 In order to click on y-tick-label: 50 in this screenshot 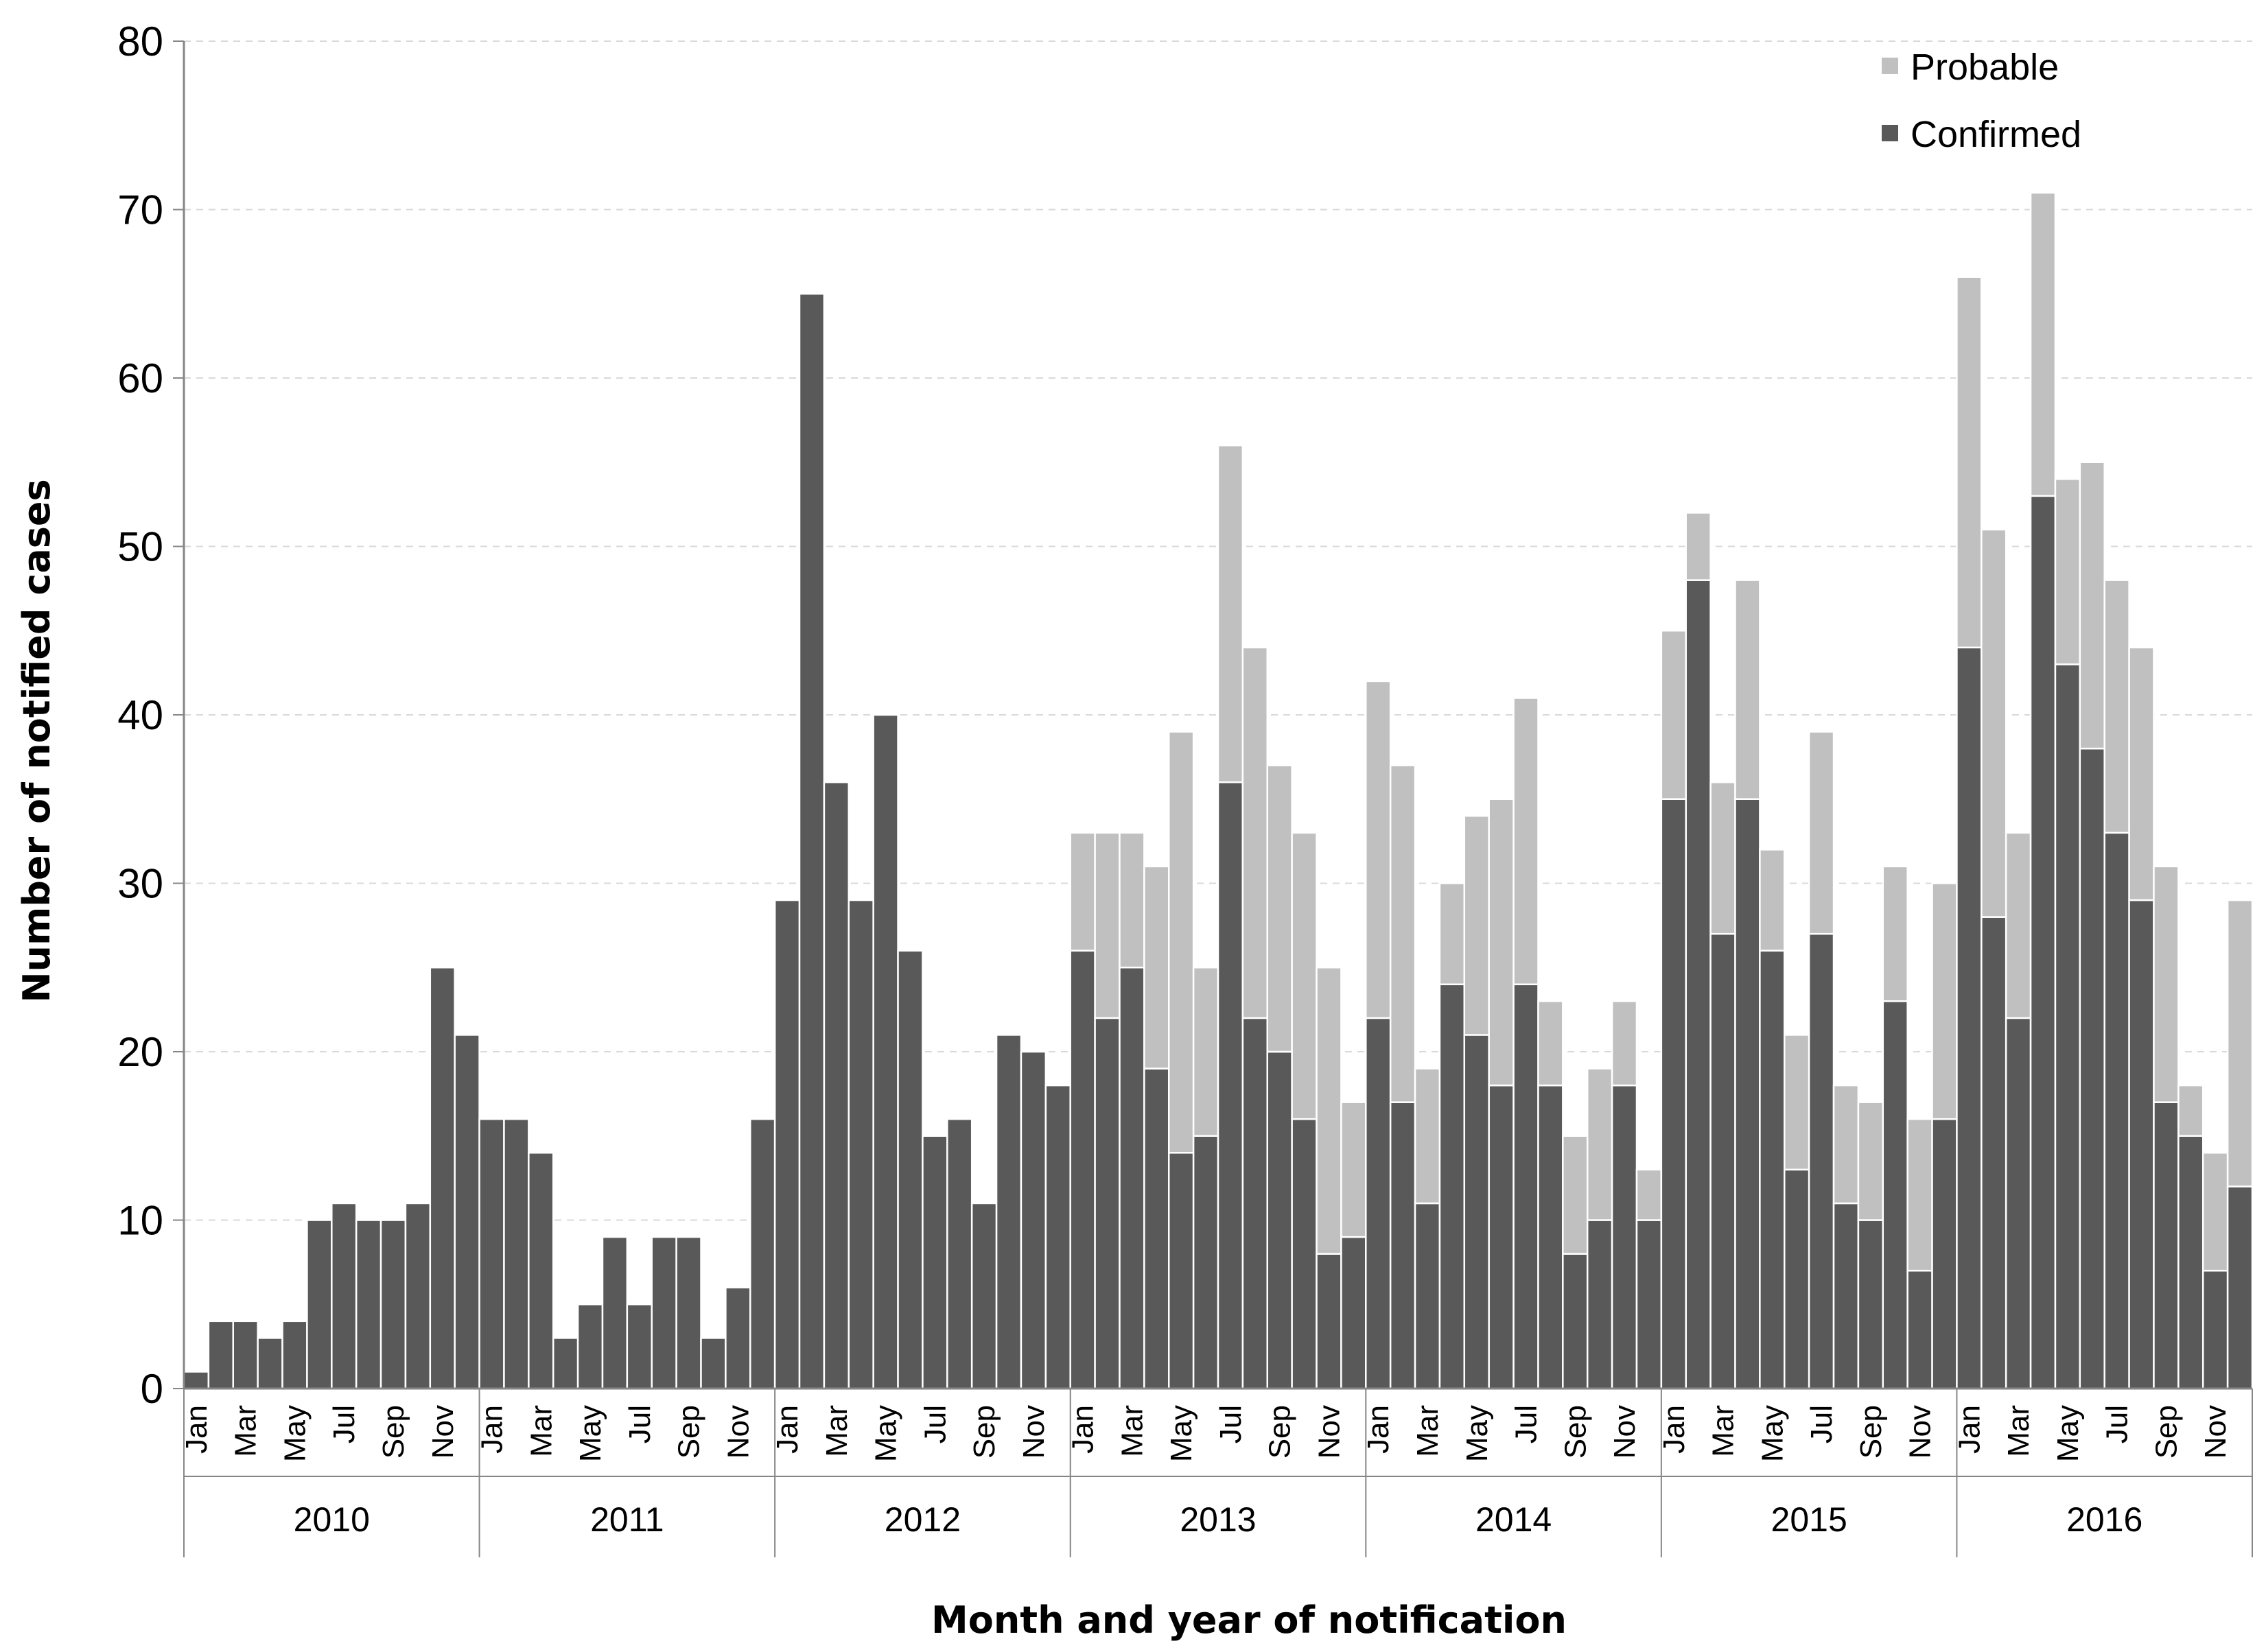, I will do `click(140, 547)`.